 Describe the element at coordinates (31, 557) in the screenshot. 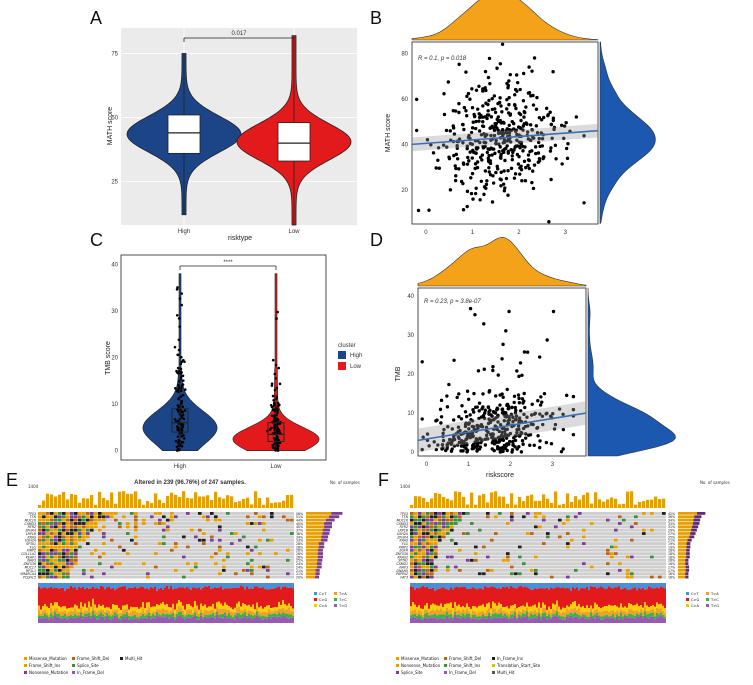

I see `panel-e-gene-label: KEAP1` at that location.